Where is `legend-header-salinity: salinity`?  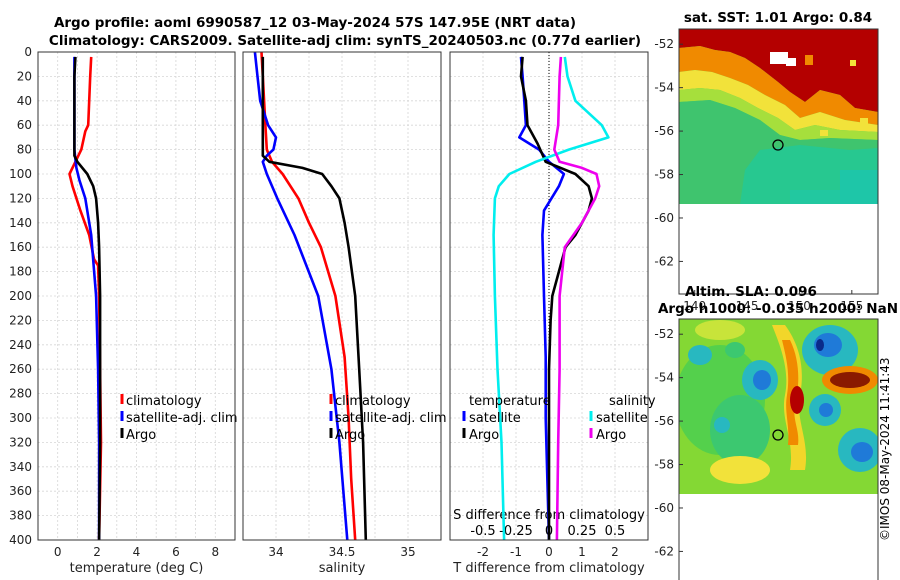 legend-header-salinity: salinity is located at coordinates (632, 401).